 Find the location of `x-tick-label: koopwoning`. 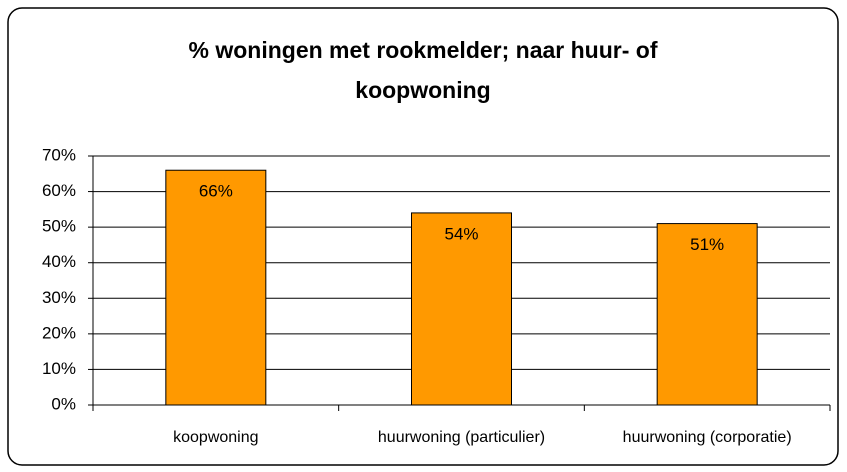

x-tick-label: koopwoning is located at coordinates (215, 437).